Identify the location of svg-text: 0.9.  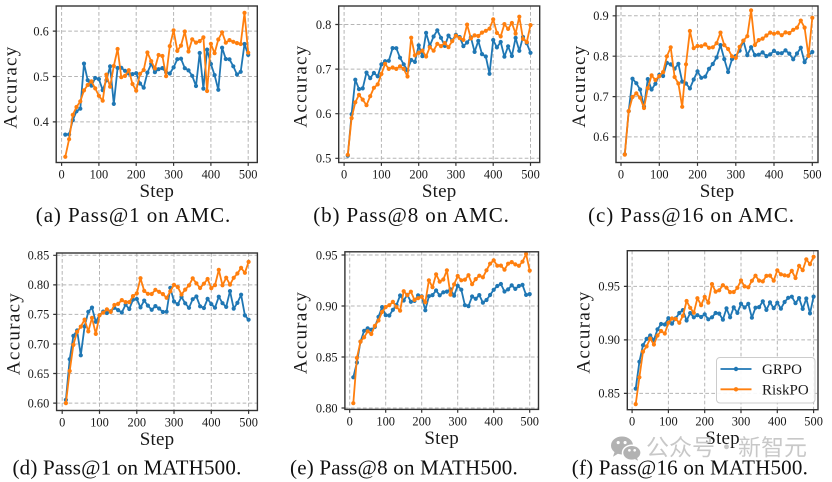
(601, 16).